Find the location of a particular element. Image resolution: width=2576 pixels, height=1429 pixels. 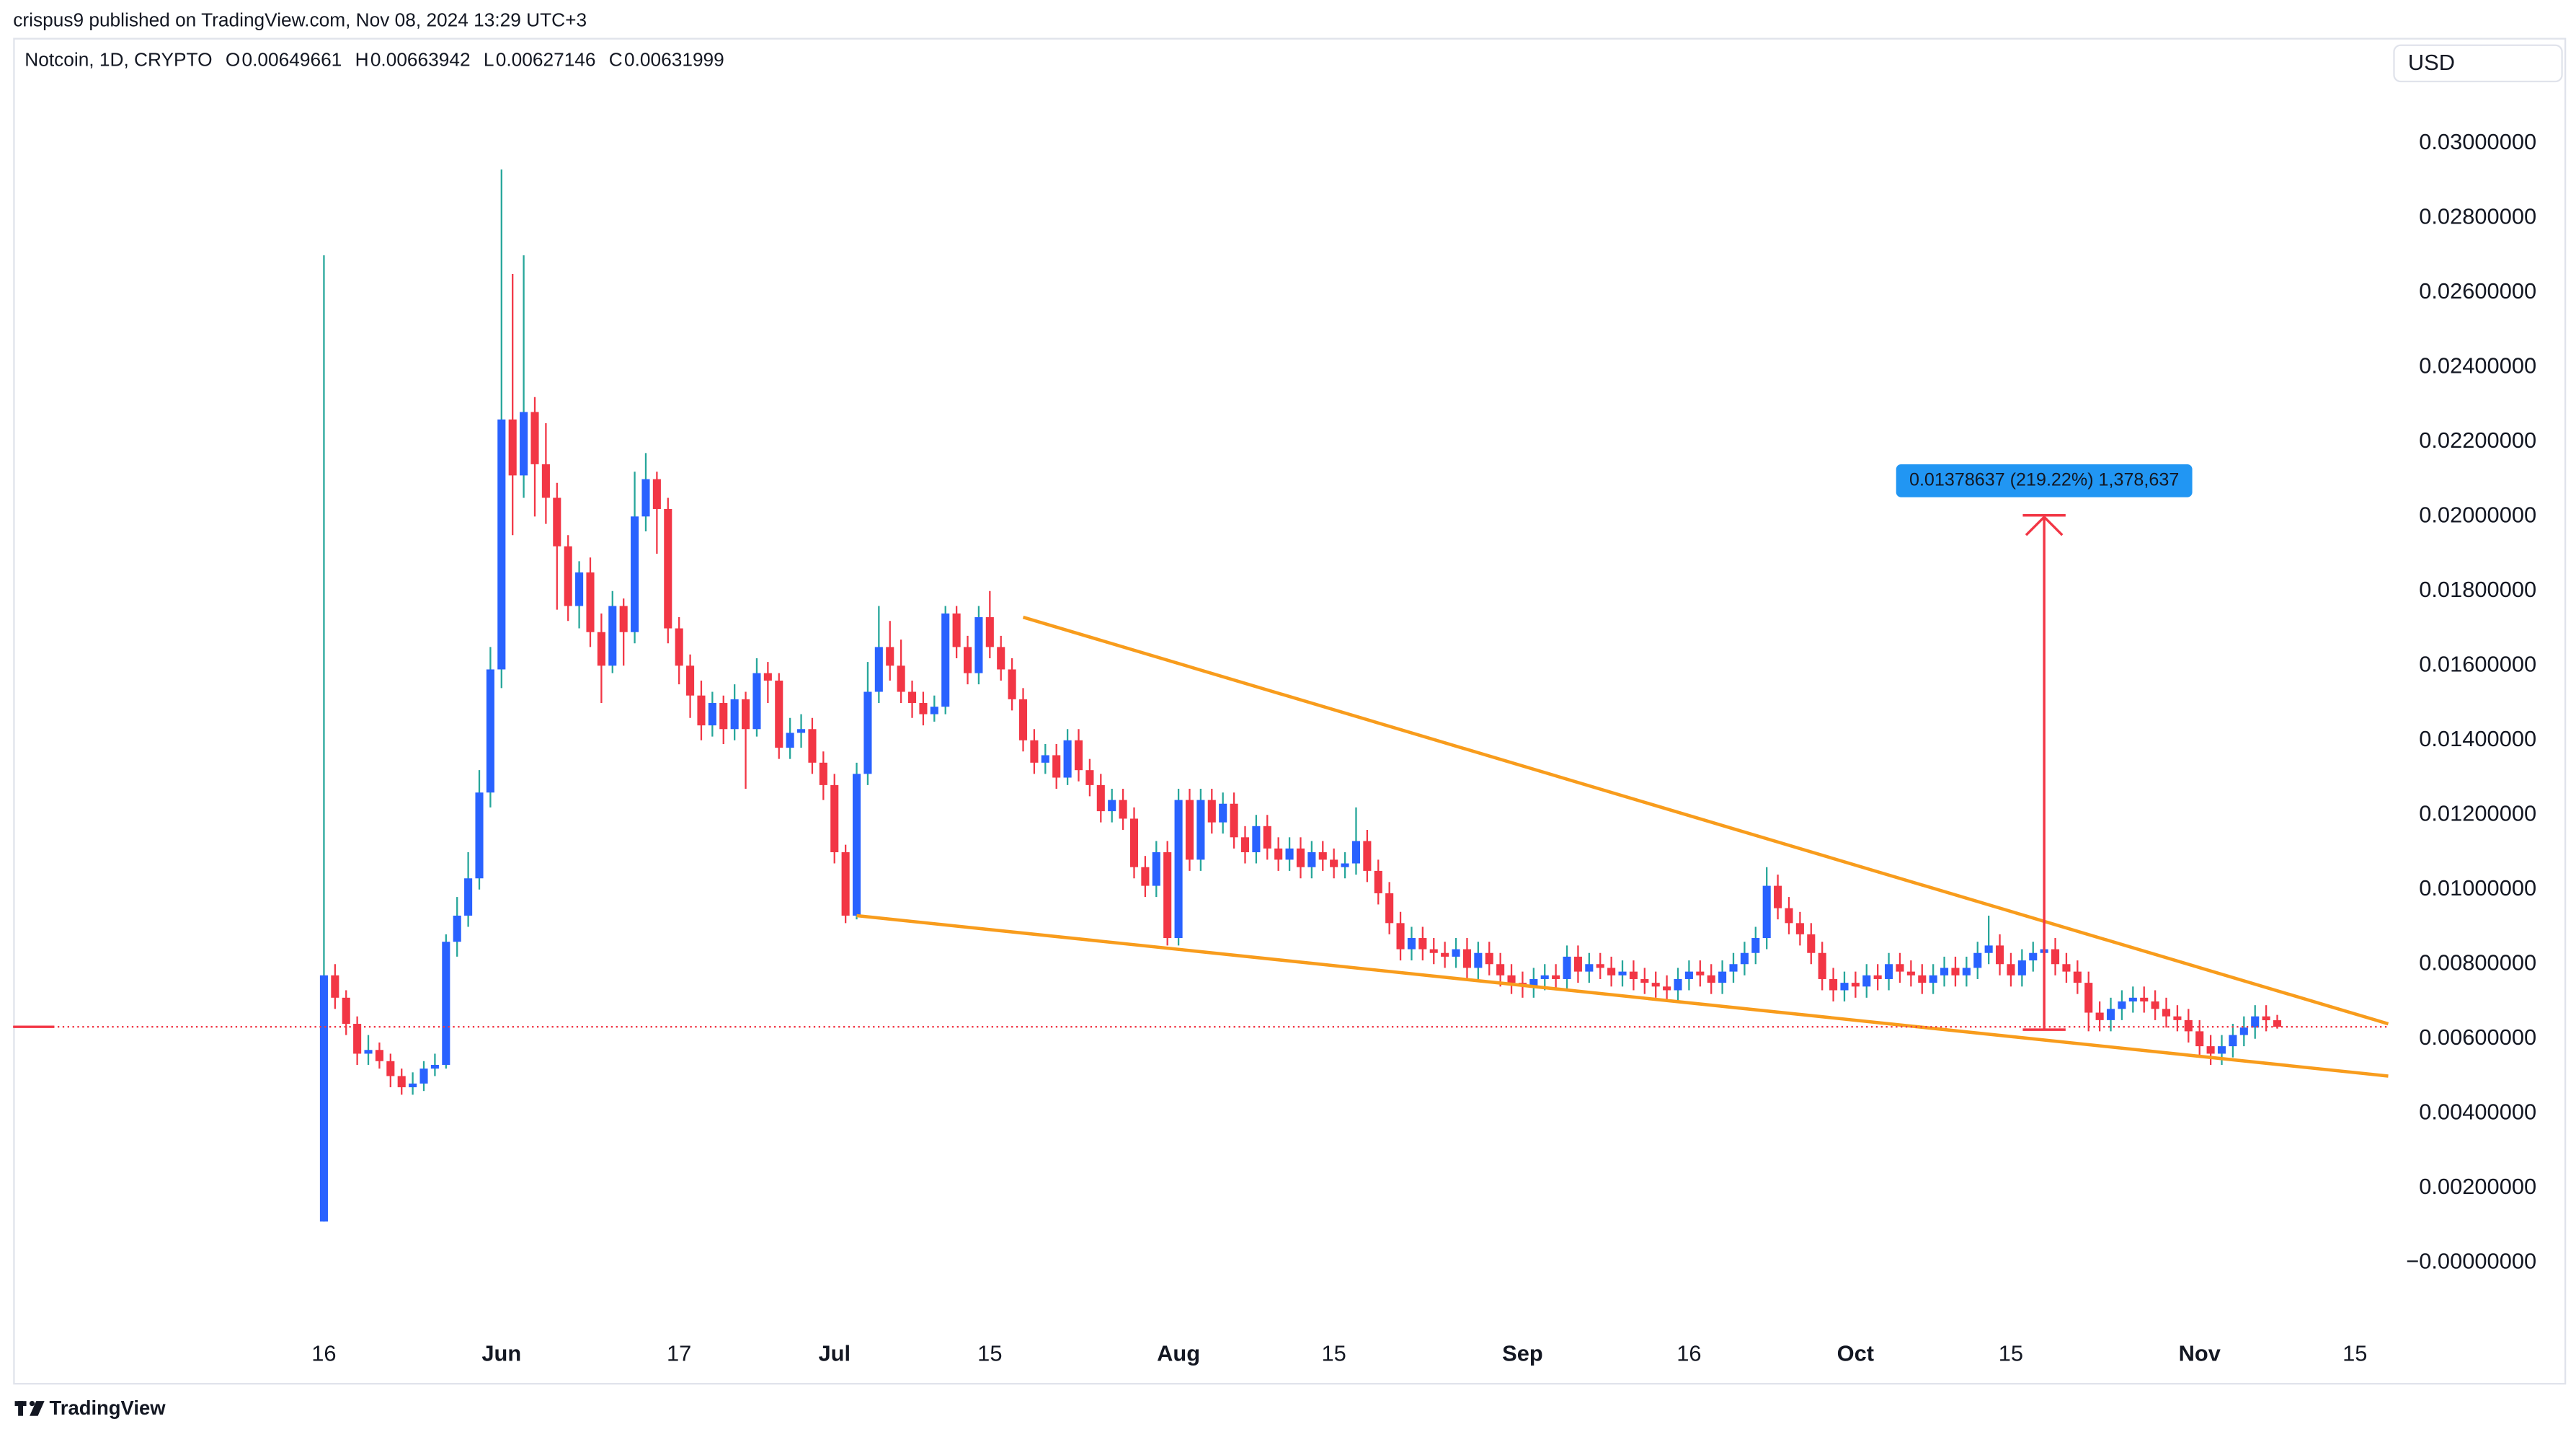

x-tick-label: Aug is located at coordinates (1178, 1353).